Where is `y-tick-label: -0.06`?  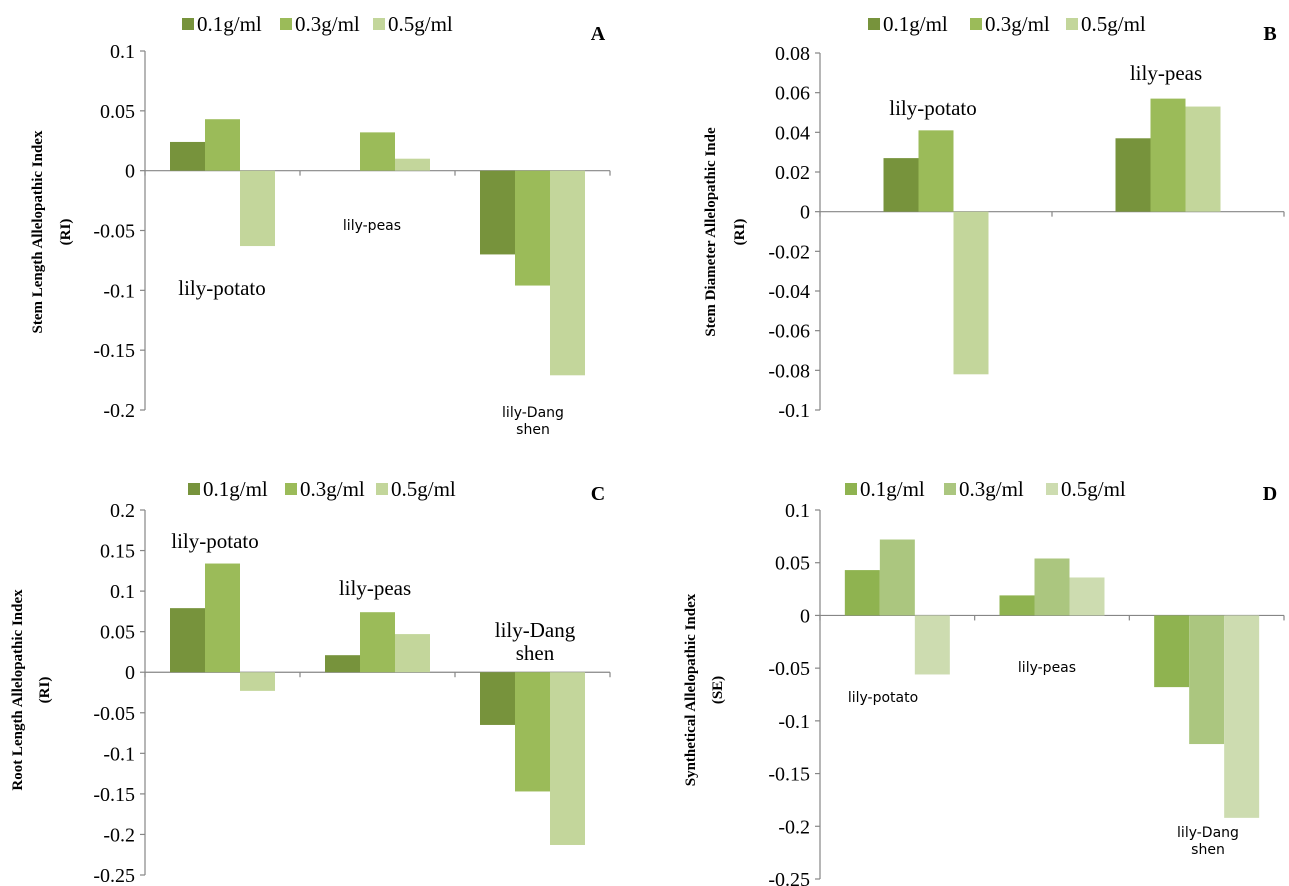
y-tick-label: -0.06 is located at coordinates (789, 332).